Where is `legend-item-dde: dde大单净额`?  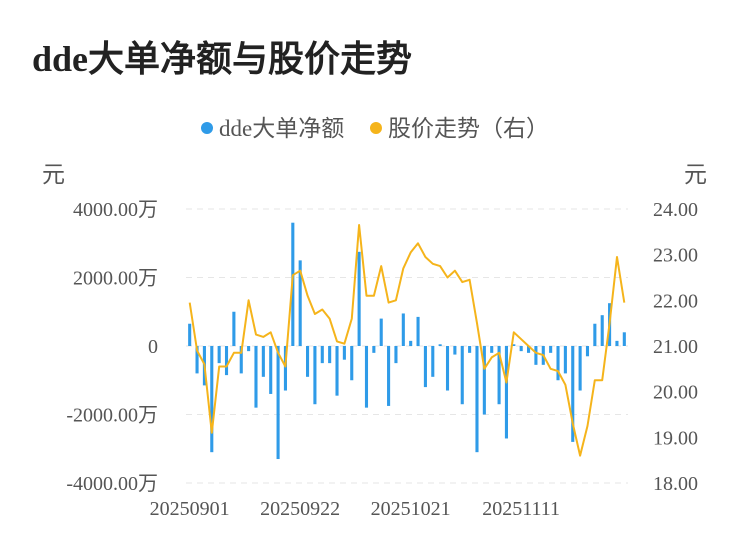
legend-item-dde: dde大单净额 is located at coordinates (272, 126).